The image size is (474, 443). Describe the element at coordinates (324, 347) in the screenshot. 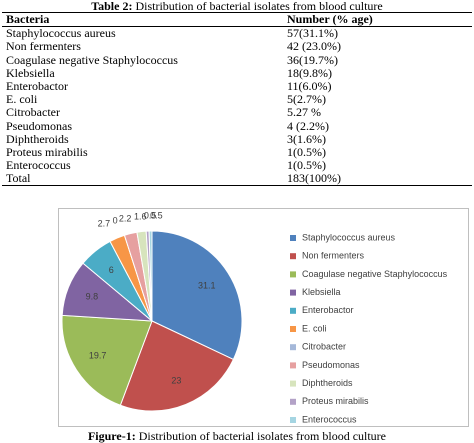

I see `legend-label: Citrobacter` at that location.